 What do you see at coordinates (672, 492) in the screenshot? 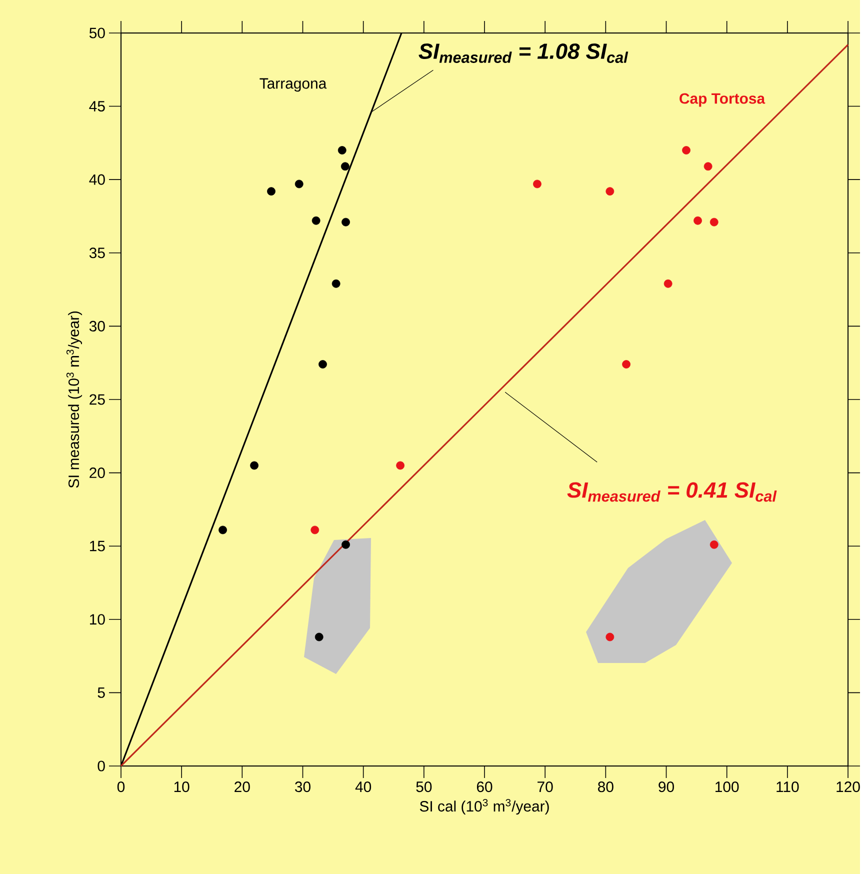
I see `annotation: SI$_{measured}$ = 0.41 SI$_{cal}$` at bounding box center [672, 492].